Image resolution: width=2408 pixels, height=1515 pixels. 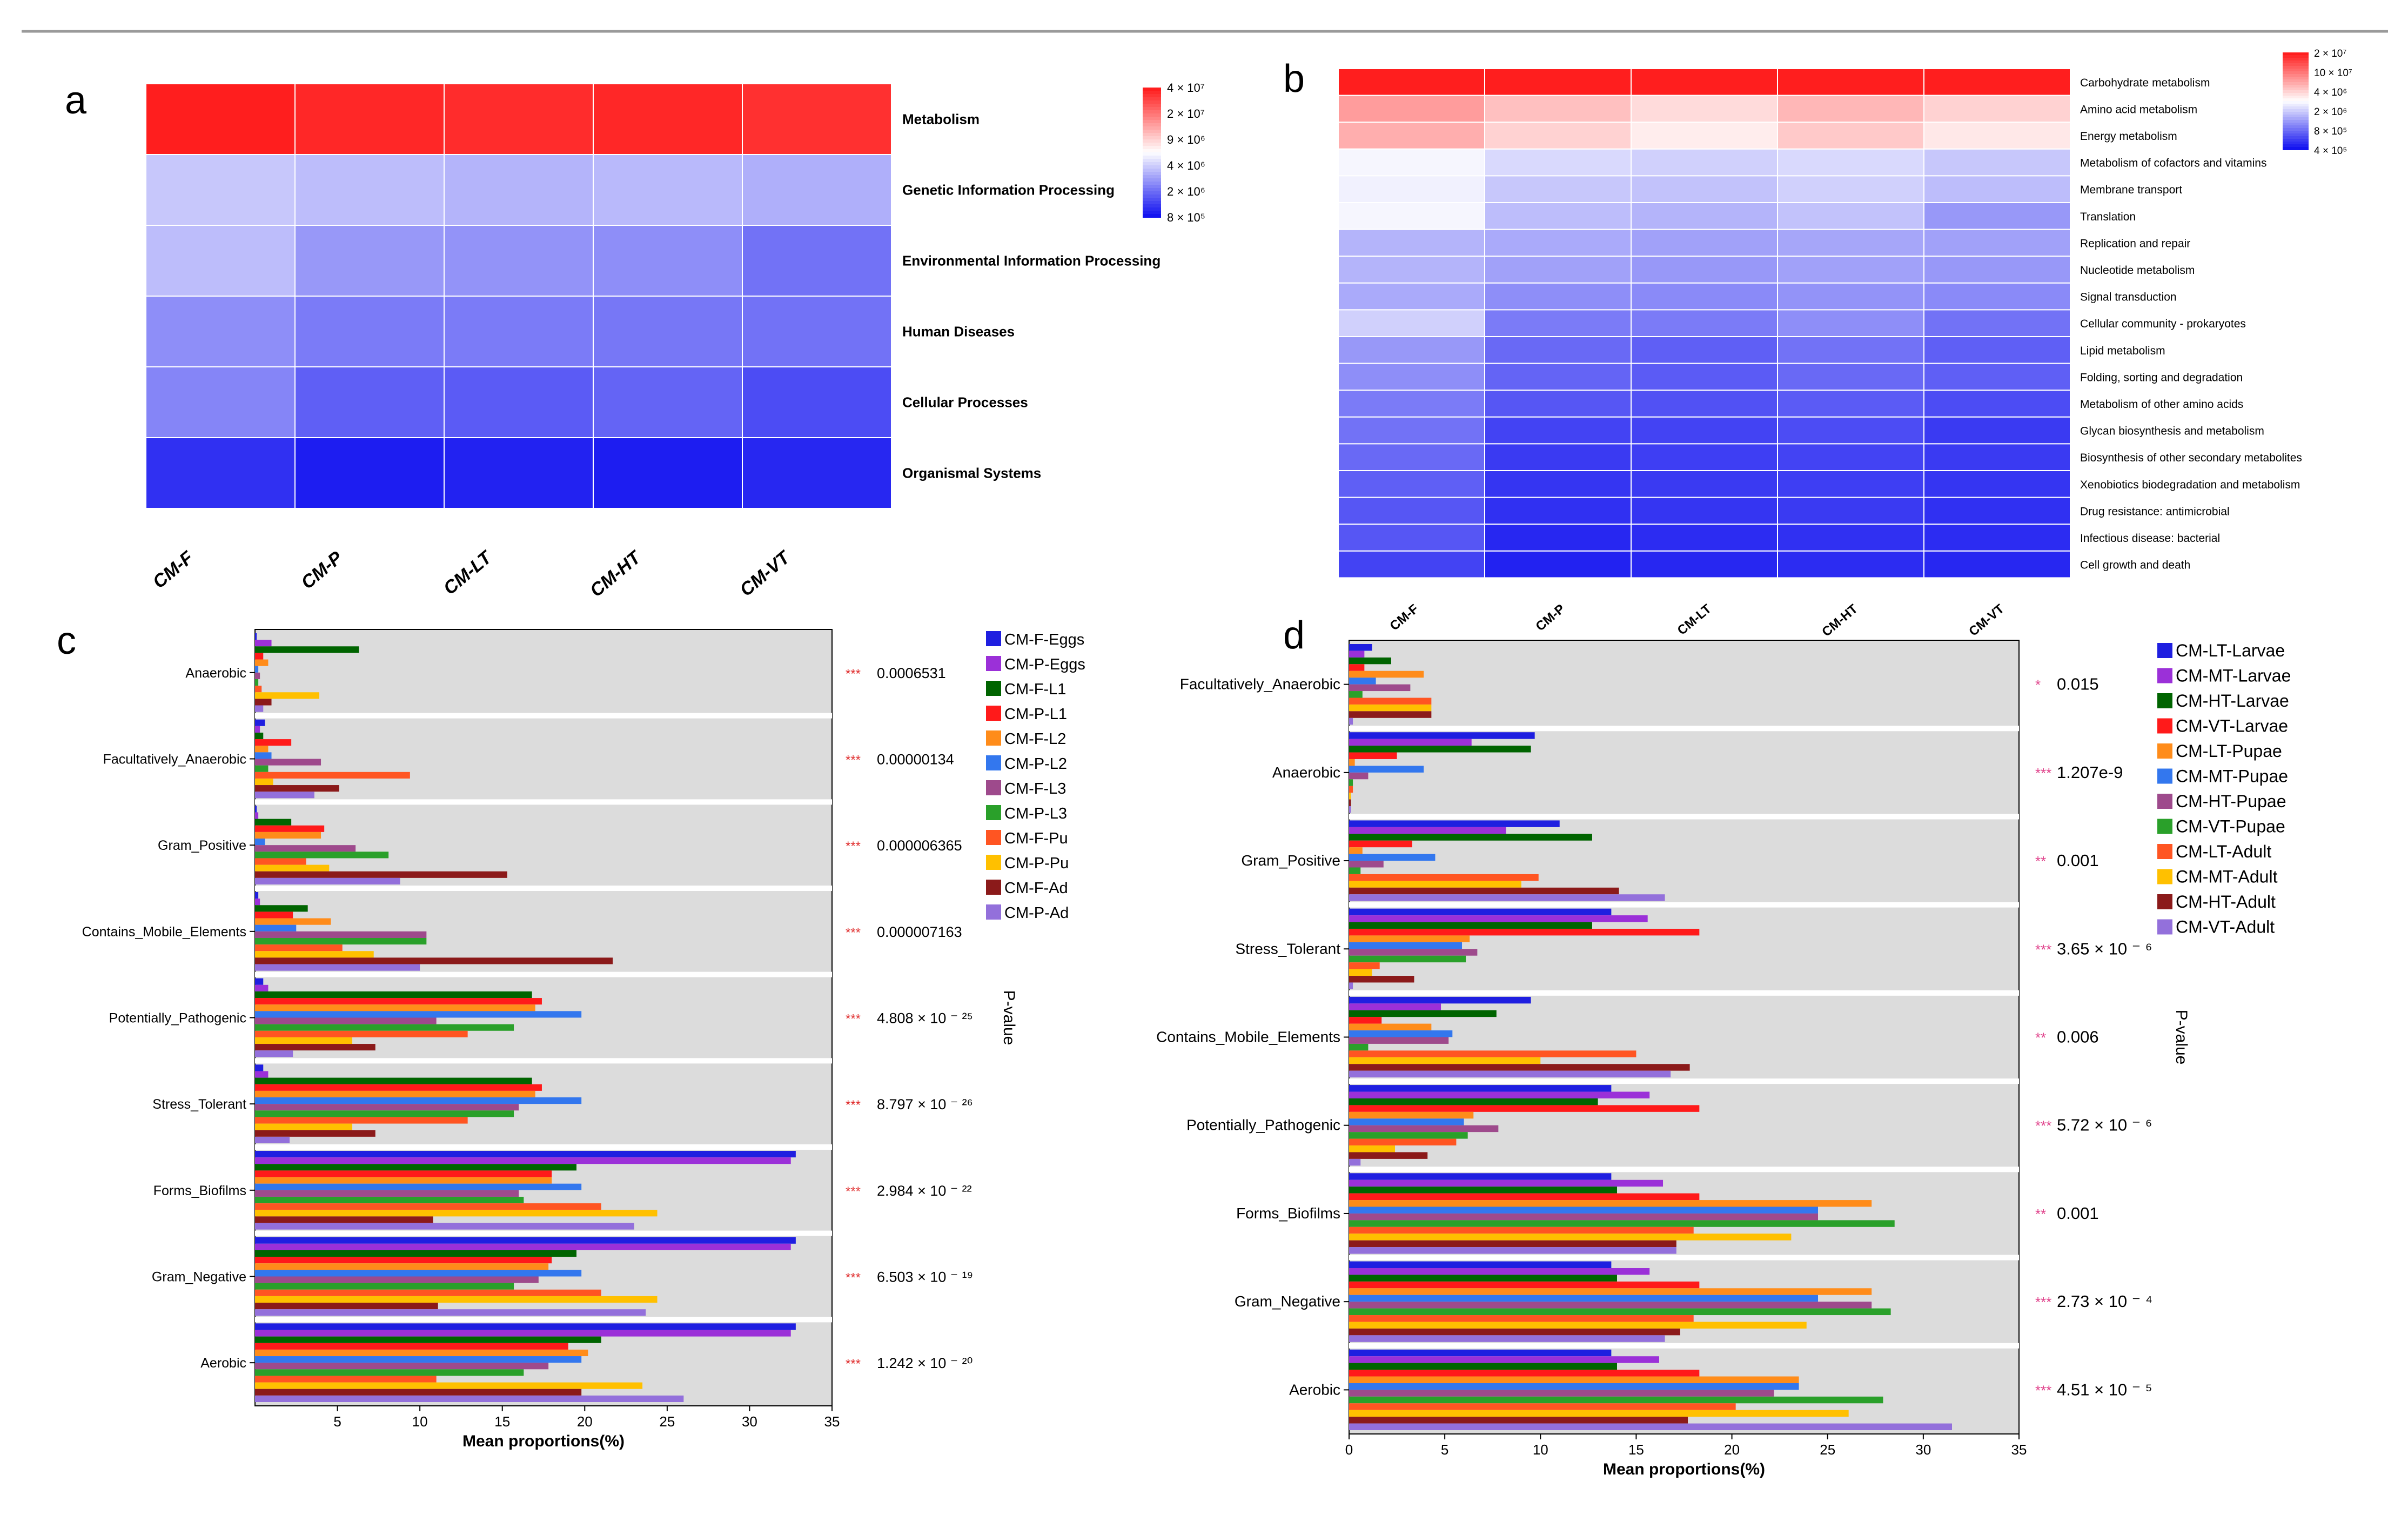 What do you see at coordinates (1036, 838) in the screenshot?
I see `legend-label: CM-F-Pu` at bounding box center [1036, 838].